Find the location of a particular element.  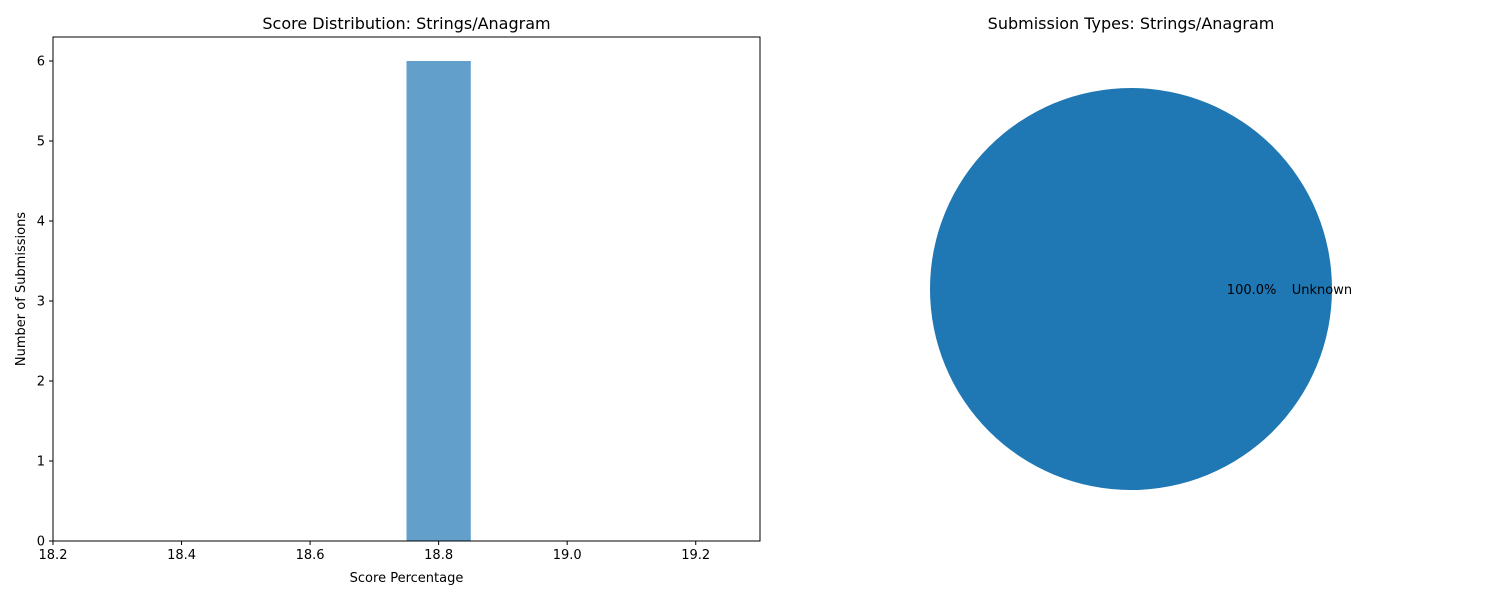

x-tick-label: 18.2 is located at coordinates (53, 555).